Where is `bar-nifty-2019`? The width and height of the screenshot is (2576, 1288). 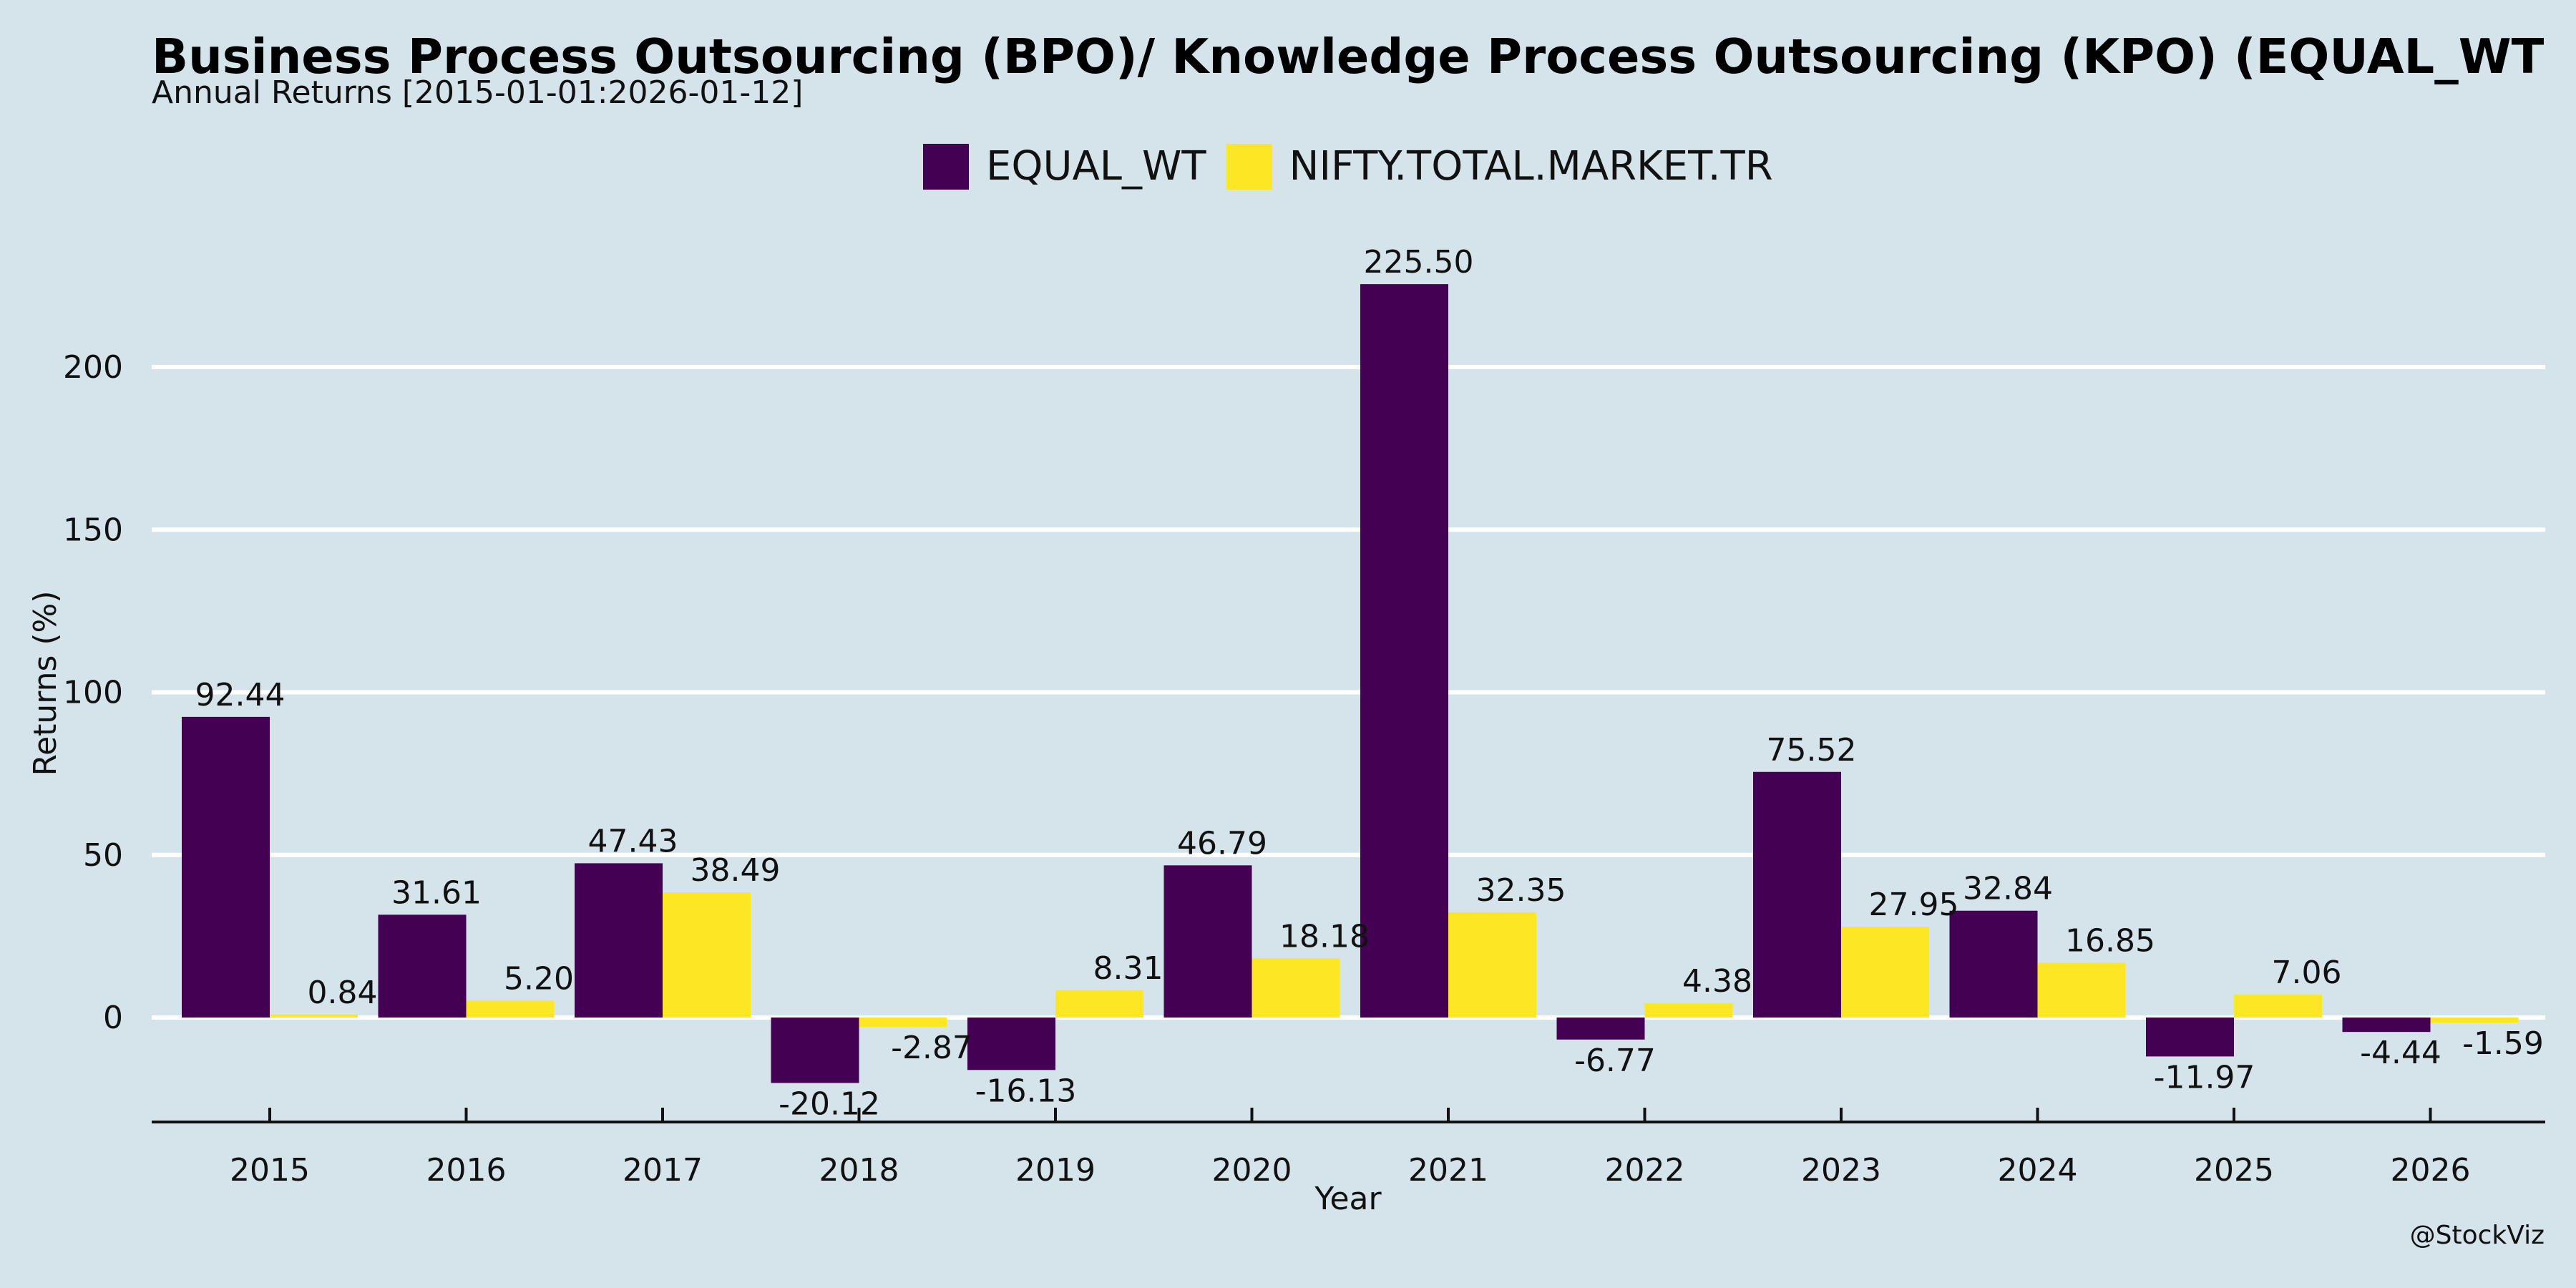 bar-nifty-2019 is located at coordinates (1099, 1004).